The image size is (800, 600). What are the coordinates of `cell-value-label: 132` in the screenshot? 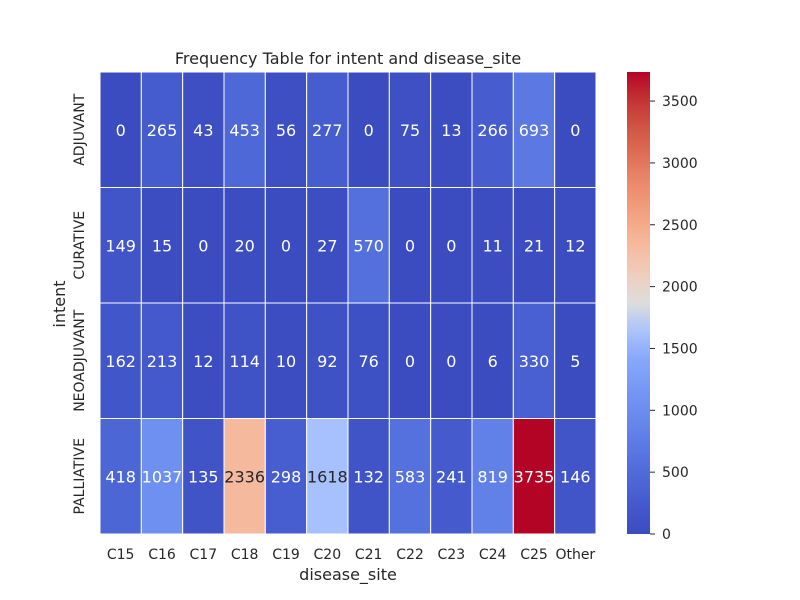 It's located at (368, 476).